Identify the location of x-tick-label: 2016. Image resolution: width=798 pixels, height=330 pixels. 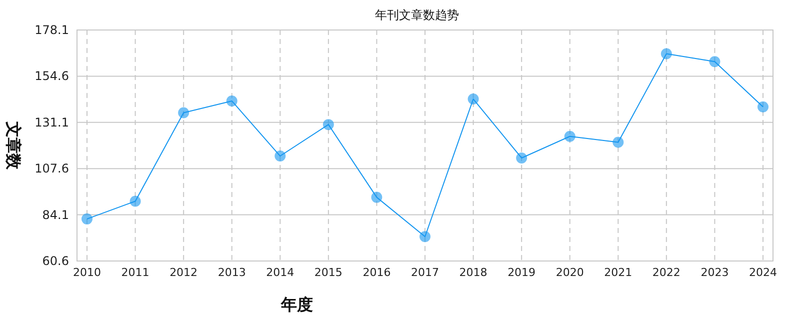
(376, 272).